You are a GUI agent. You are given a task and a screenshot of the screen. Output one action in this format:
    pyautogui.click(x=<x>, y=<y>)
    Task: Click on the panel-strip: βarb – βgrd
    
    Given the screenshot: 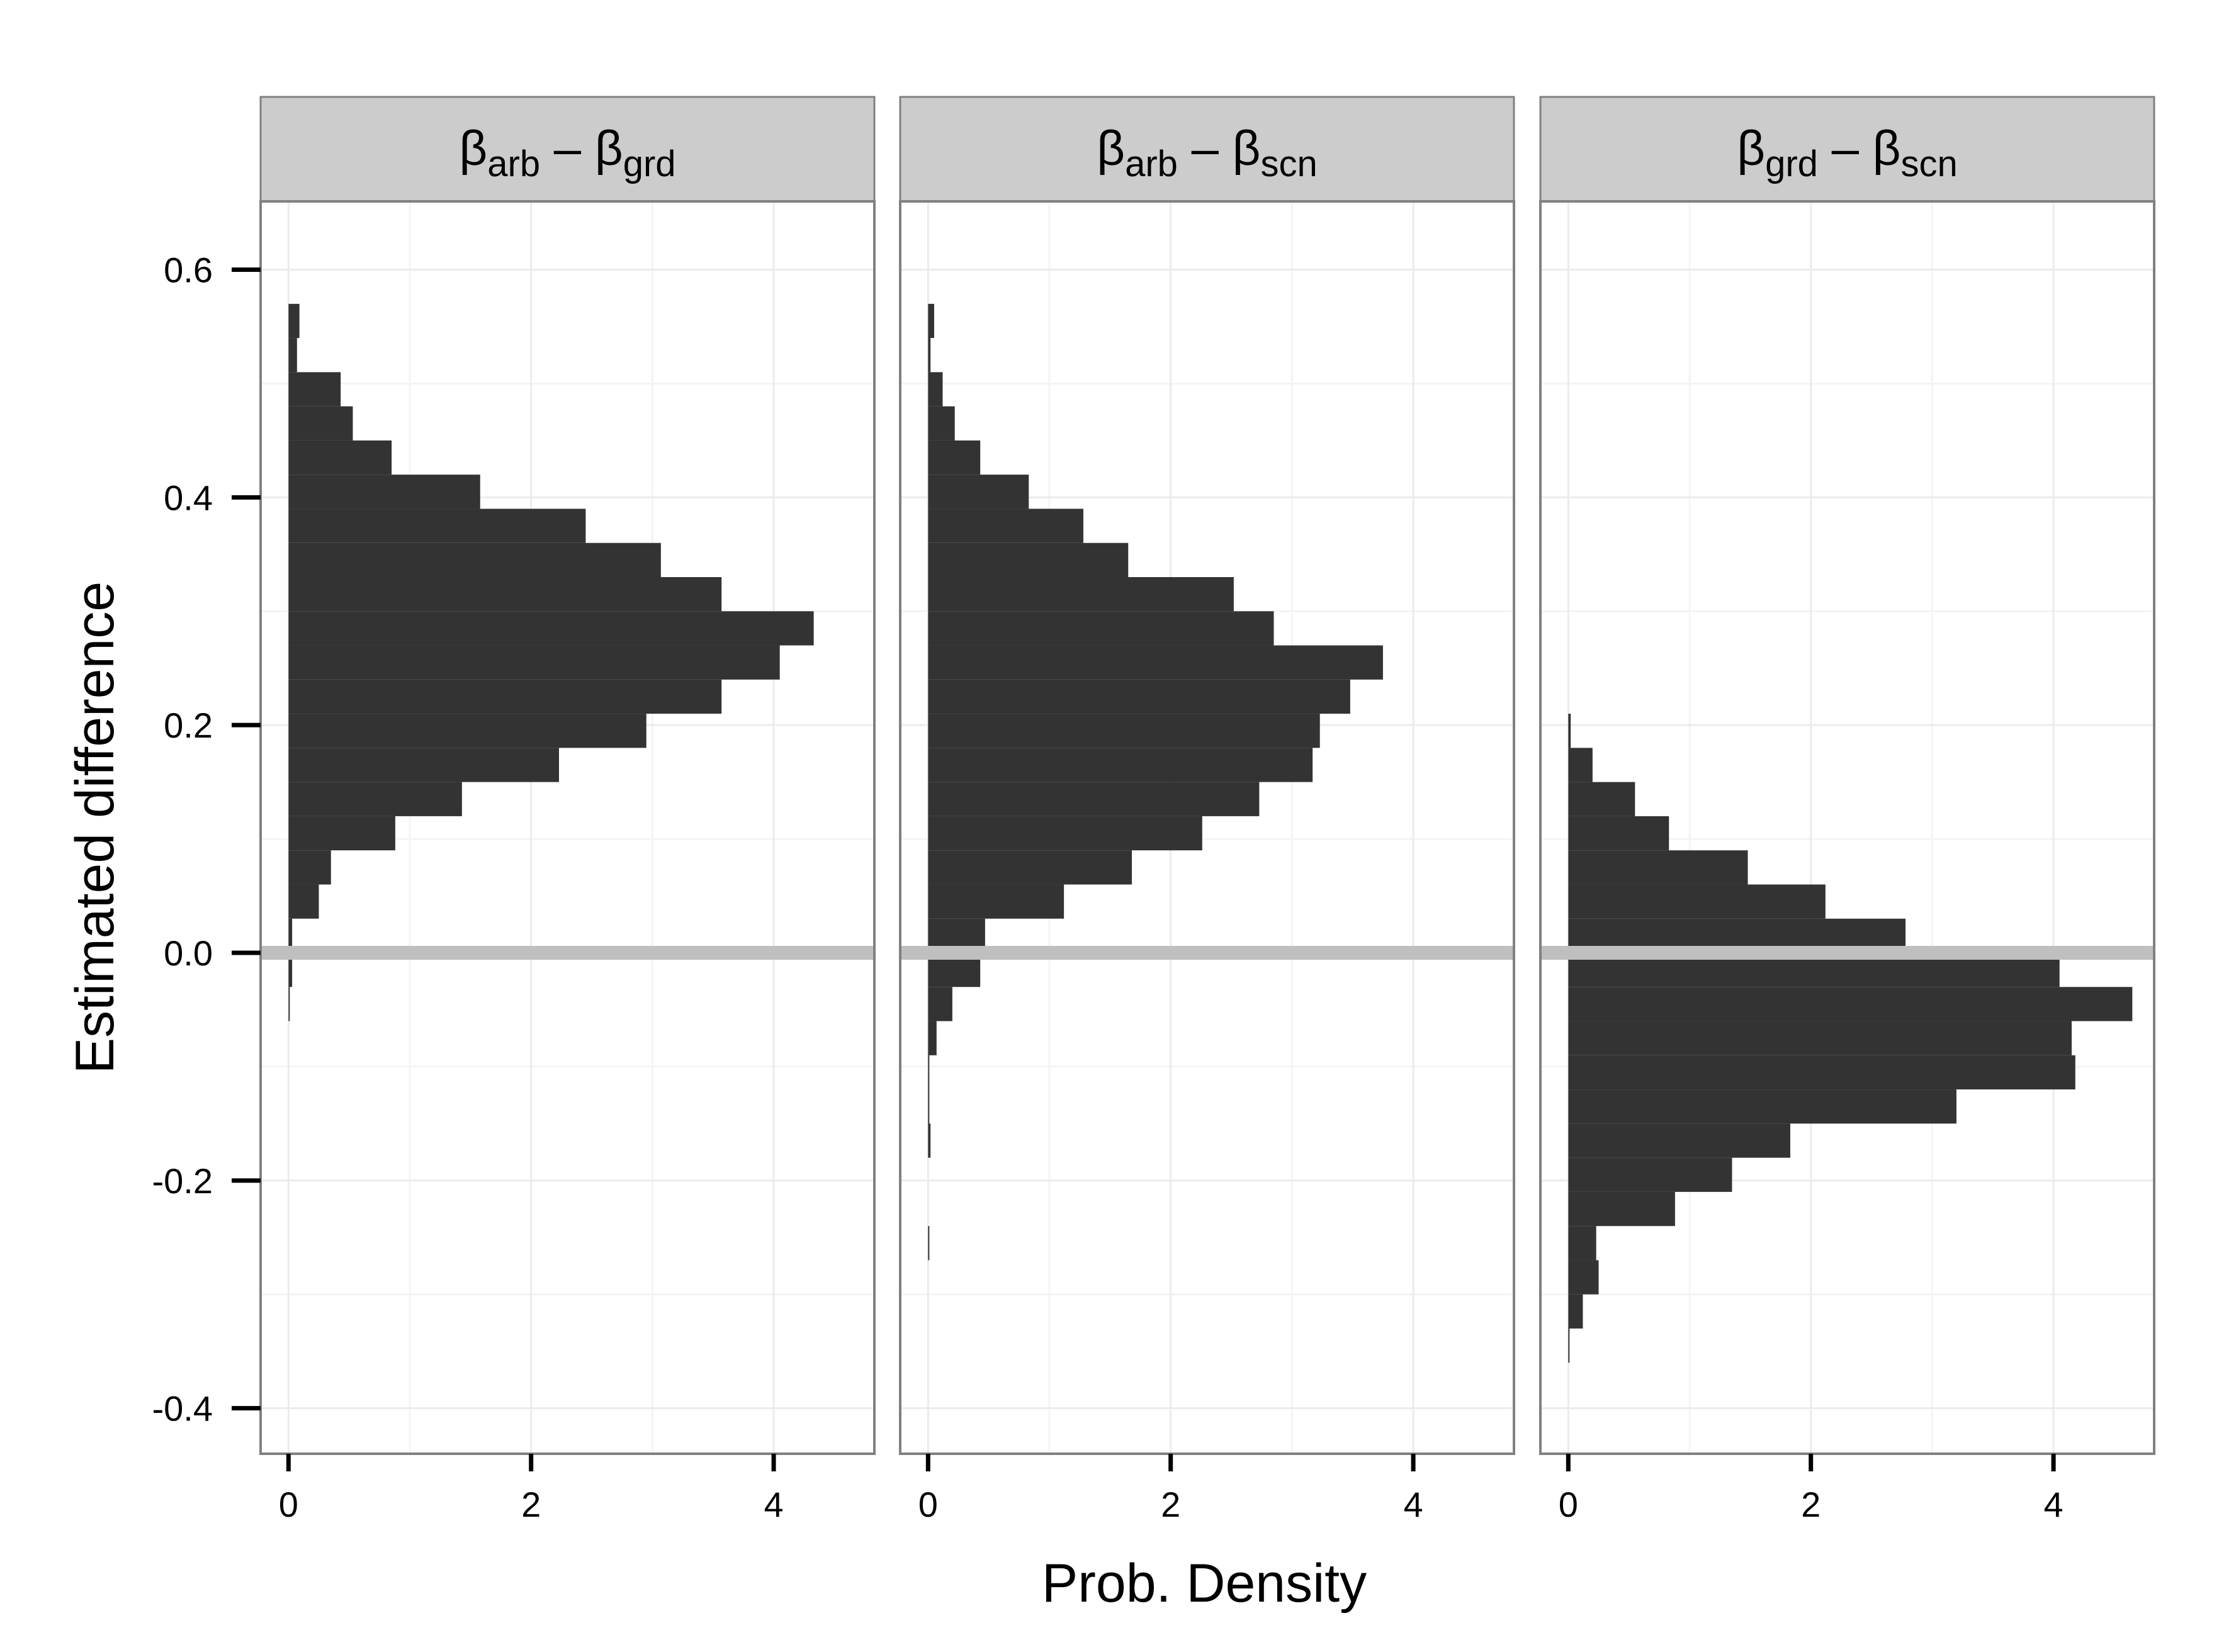 What is the action you would take?
    pyautogui.click(x=567, y=149)
    